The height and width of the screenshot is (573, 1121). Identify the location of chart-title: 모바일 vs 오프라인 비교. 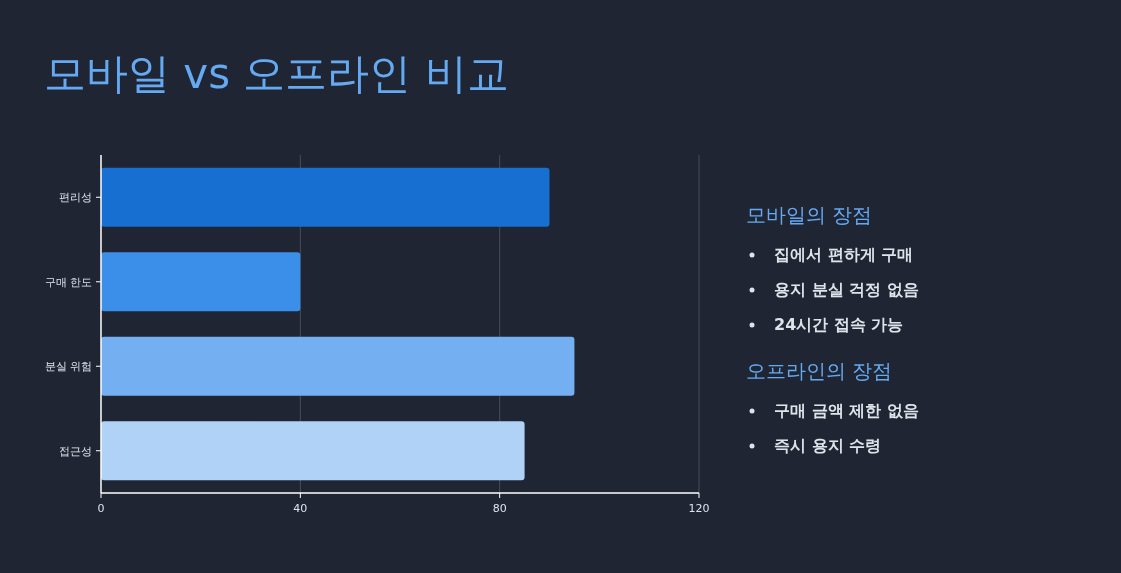
(276, 73).